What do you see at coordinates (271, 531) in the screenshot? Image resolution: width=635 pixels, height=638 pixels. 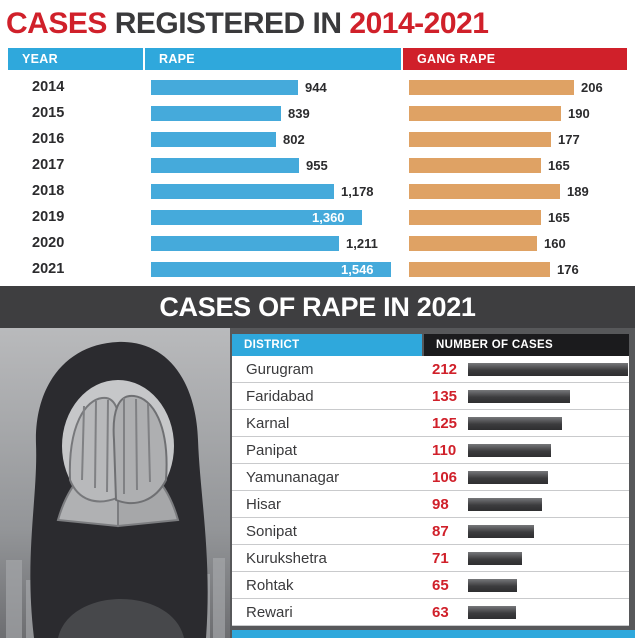 I see `district-name: Sonipat` at bounding box center [271, 531].